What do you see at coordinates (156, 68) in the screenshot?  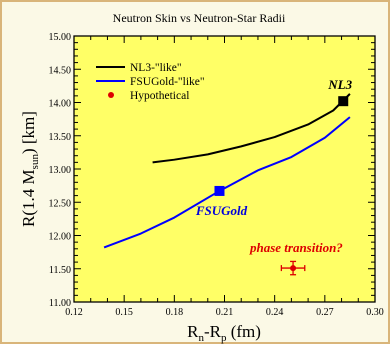 I see `legend-label-nl3: NL3-"like"` at bounding box center [156, 68].